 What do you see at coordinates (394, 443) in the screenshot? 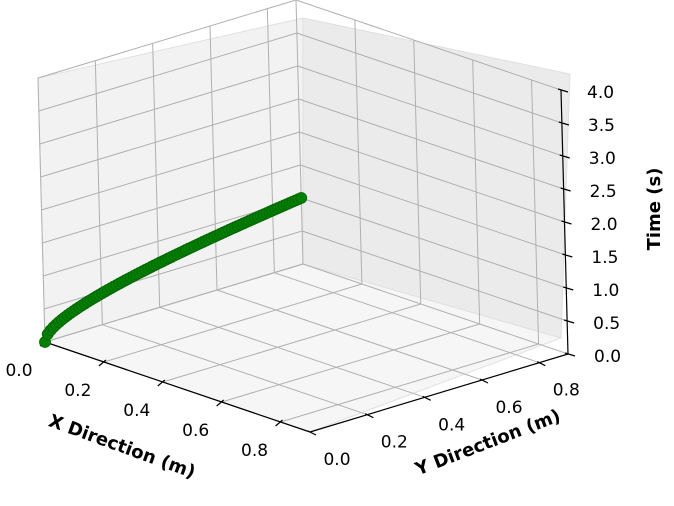
I see `y-tick-label: 0.2` at bounding box center [394, 443].